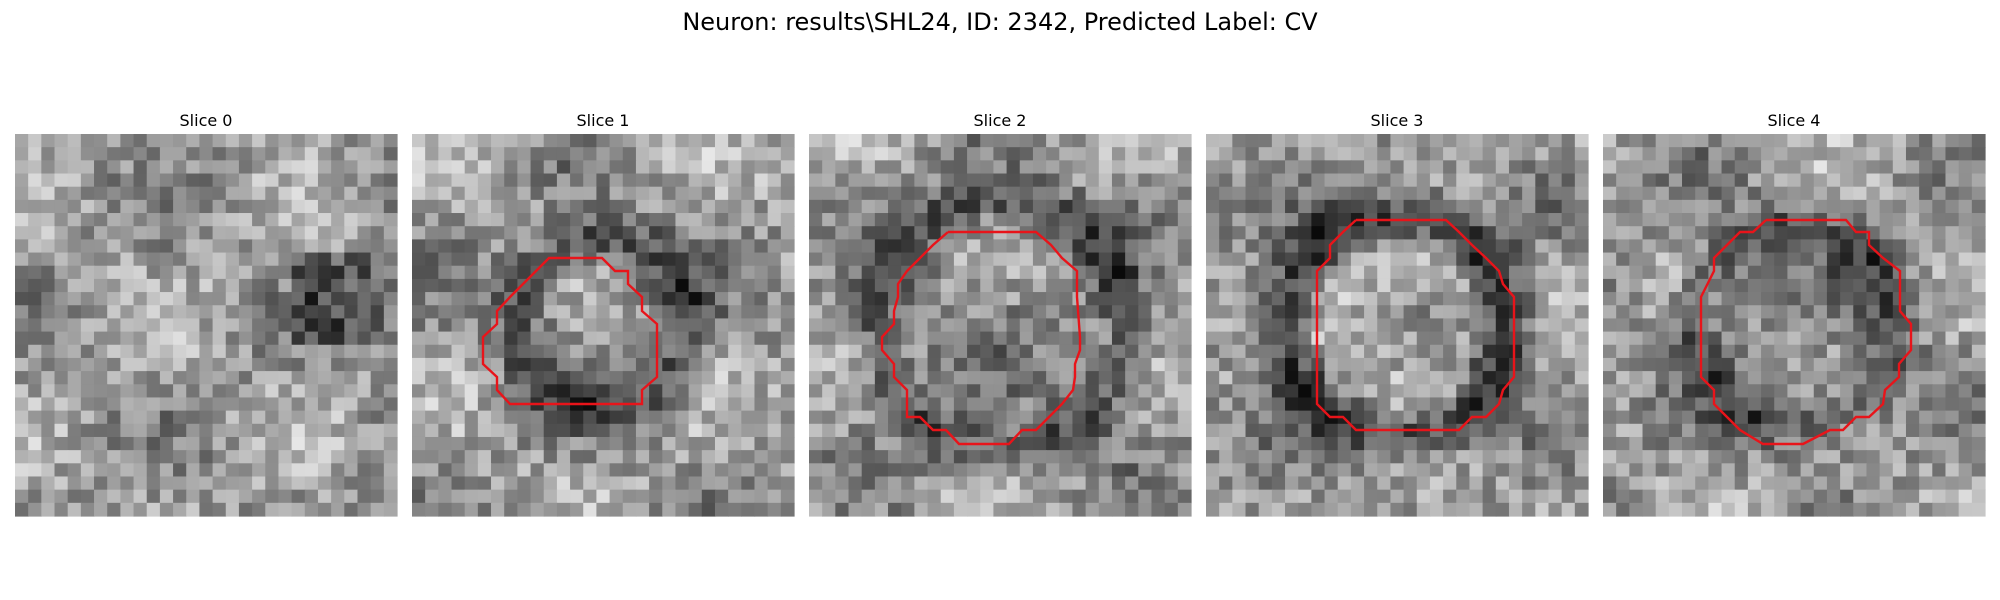 The width and height of the screenshot is (2000, 600). I want to click on panel-title: Slice 3, so click(1397, 120).